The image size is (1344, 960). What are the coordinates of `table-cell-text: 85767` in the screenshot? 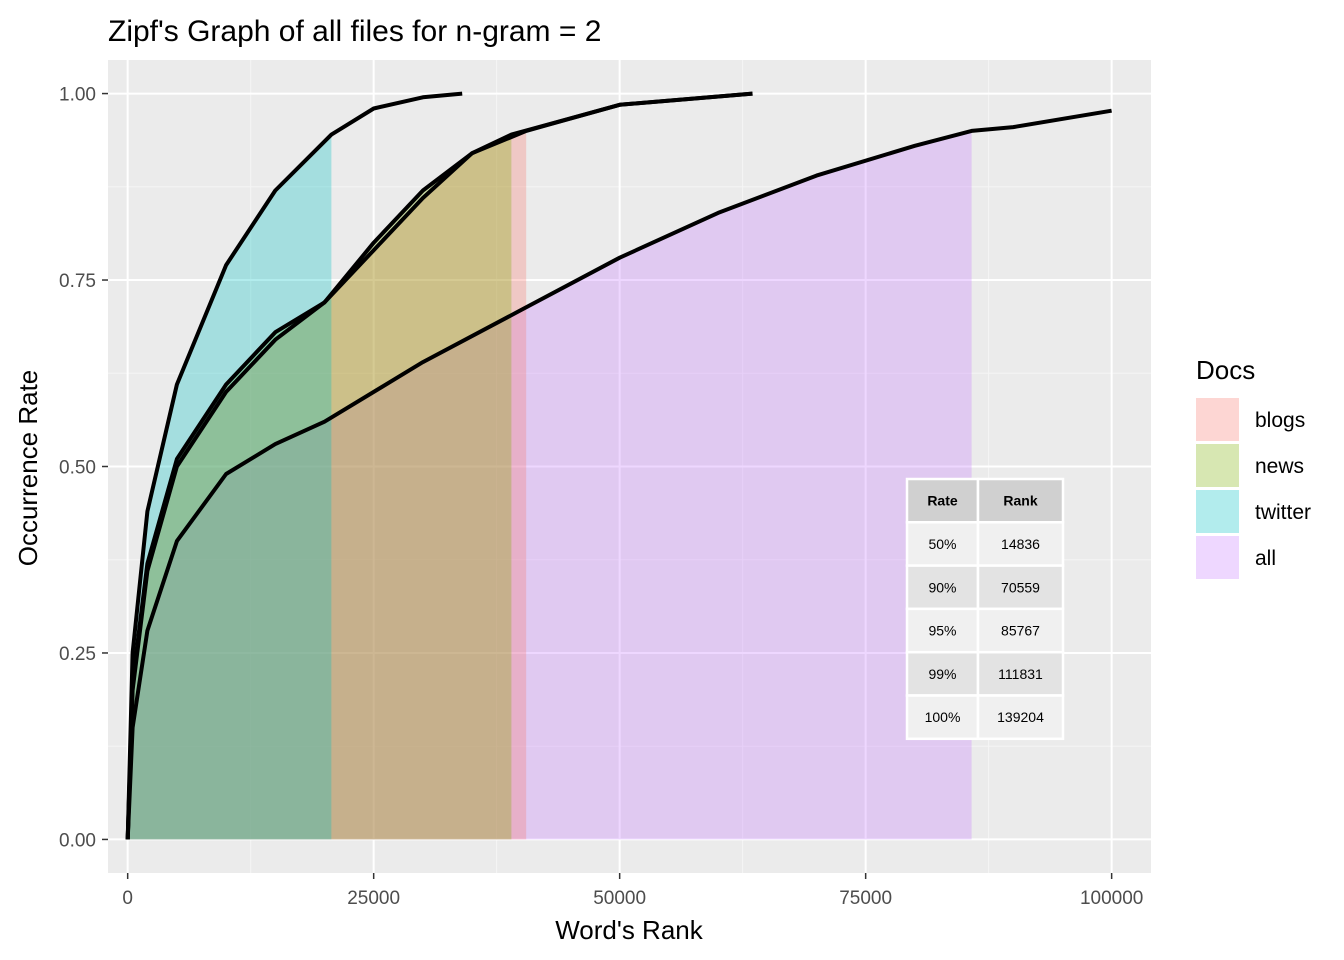 It's located at (1020, 631).